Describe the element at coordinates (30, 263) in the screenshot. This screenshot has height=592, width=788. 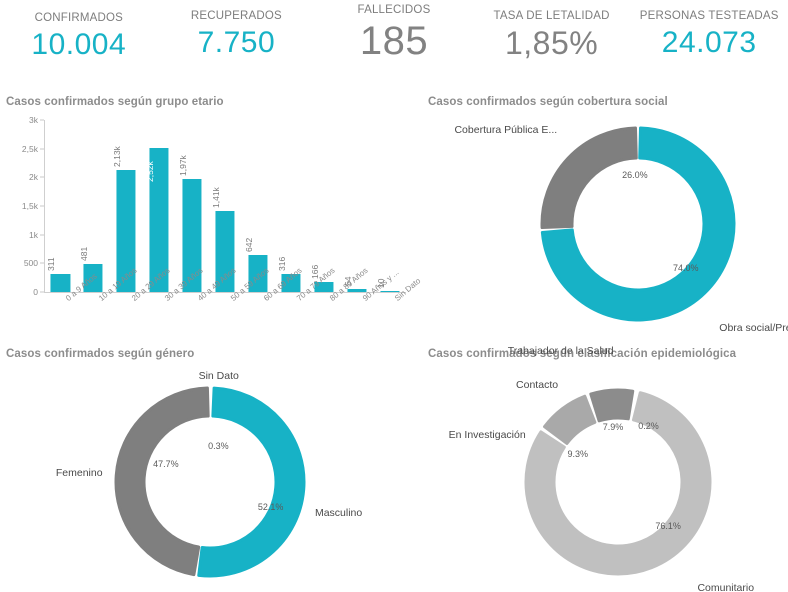
I see `y-axis-tick-label: 500` at that location.